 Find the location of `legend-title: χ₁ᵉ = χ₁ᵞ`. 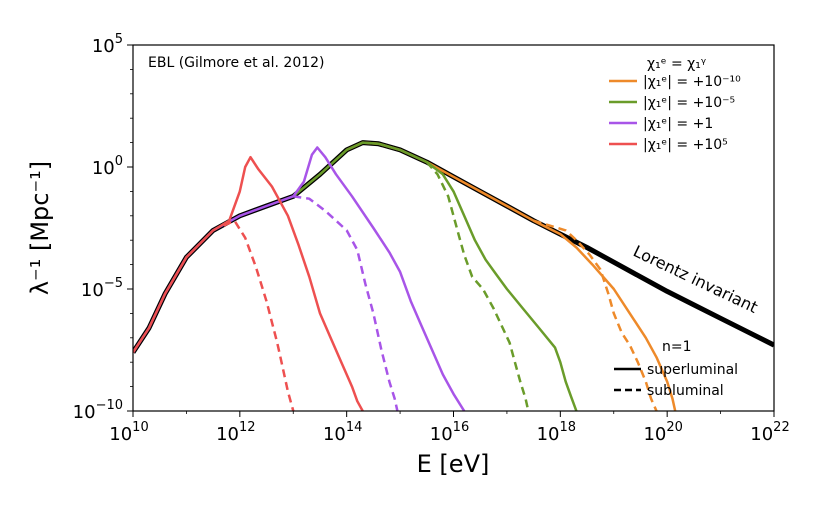

legend-title: χ₁ᵉ = χ₁ᵞ is located at coordinates (676, 64).